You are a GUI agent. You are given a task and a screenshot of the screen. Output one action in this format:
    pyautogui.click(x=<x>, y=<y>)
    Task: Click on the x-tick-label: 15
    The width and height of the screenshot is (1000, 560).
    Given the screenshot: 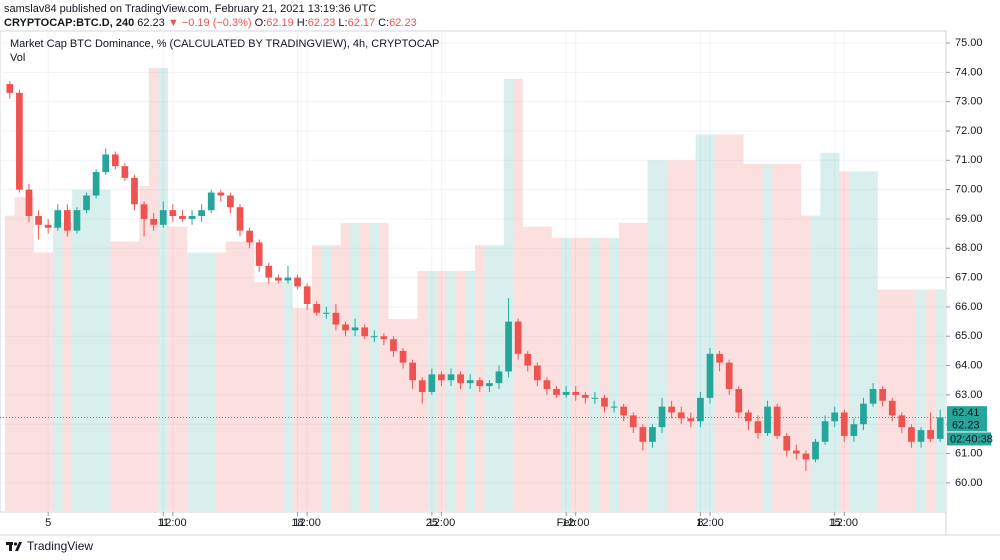 What is the action you would take?
    pyautogui.click(x=835, y=523)
    